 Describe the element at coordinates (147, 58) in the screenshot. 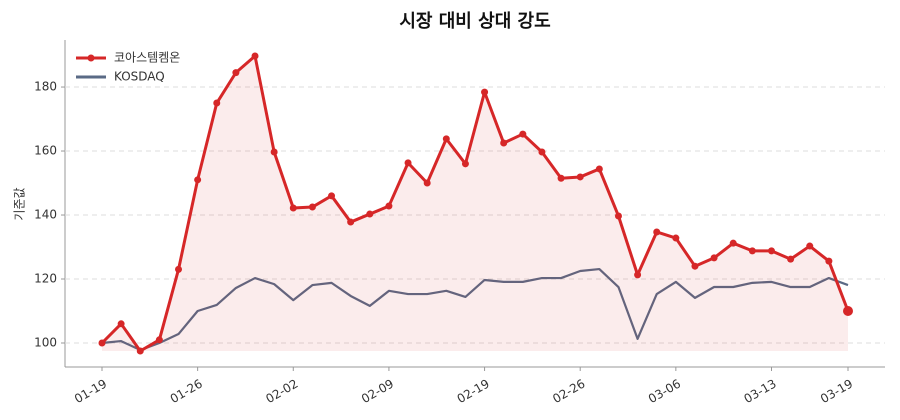

I see `legend-label: 코아스템켐온` at that location.